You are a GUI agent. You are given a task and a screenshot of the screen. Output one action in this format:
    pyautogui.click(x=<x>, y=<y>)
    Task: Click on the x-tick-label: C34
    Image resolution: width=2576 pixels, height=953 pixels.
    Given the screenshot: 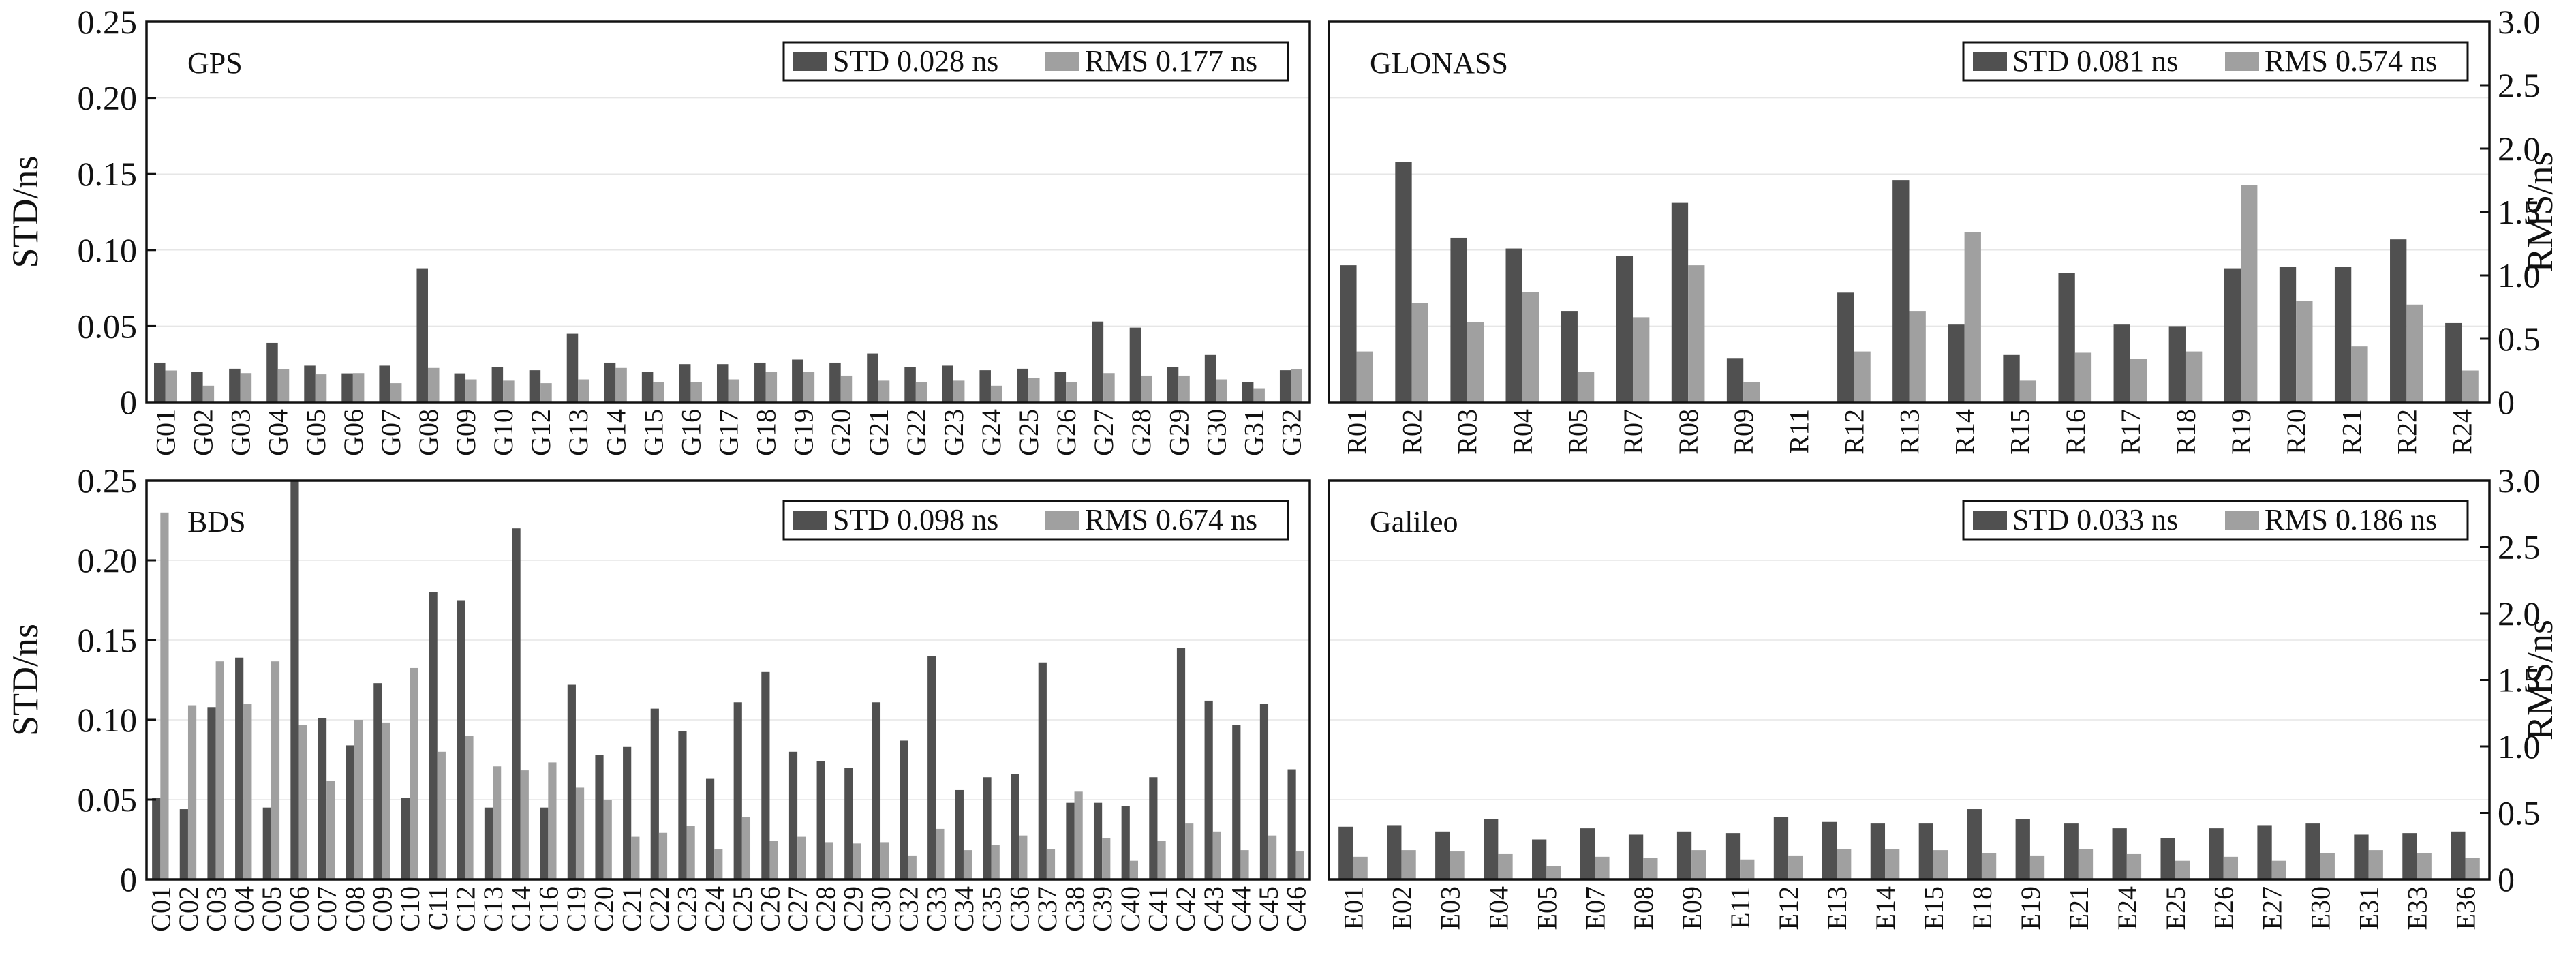 What is the action you would take?
    pyautogui.click(x=964, y=909)
    